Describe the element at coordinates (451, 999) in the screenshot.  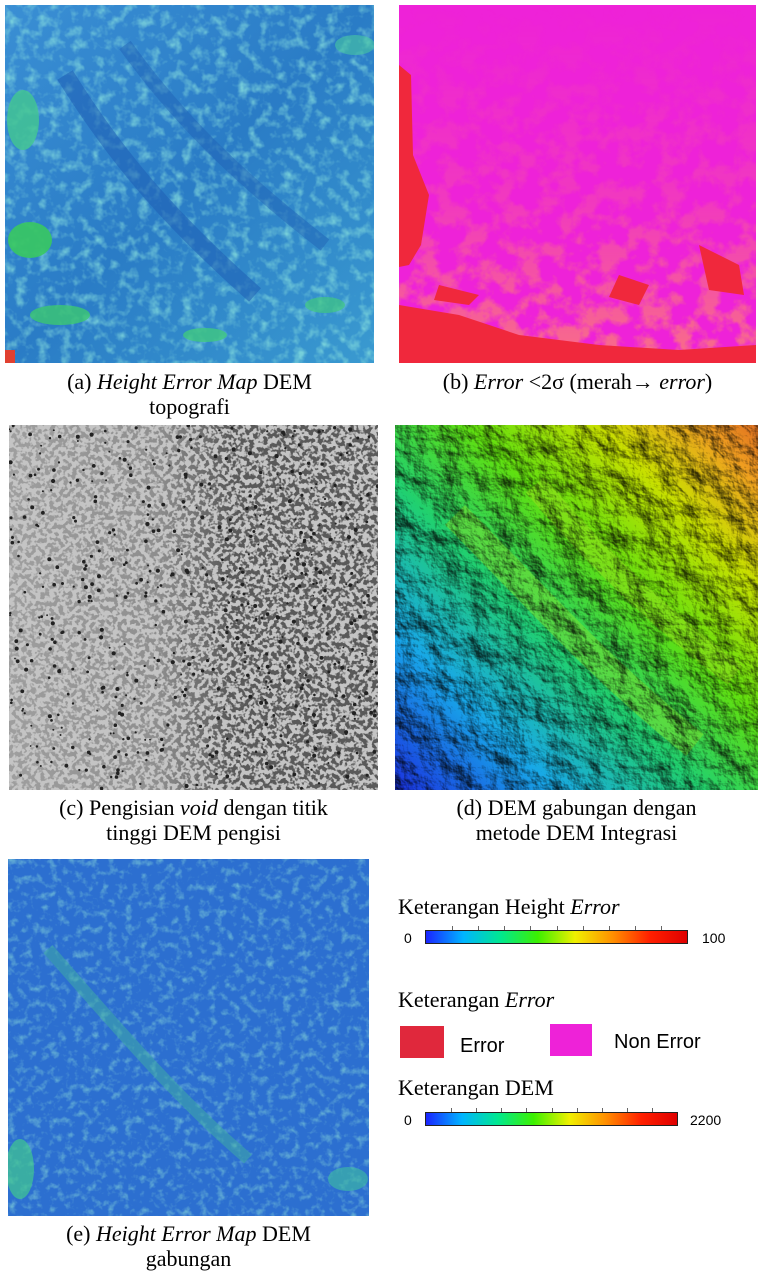
I see `legend-error-title-plain: Keterangan` at that location.